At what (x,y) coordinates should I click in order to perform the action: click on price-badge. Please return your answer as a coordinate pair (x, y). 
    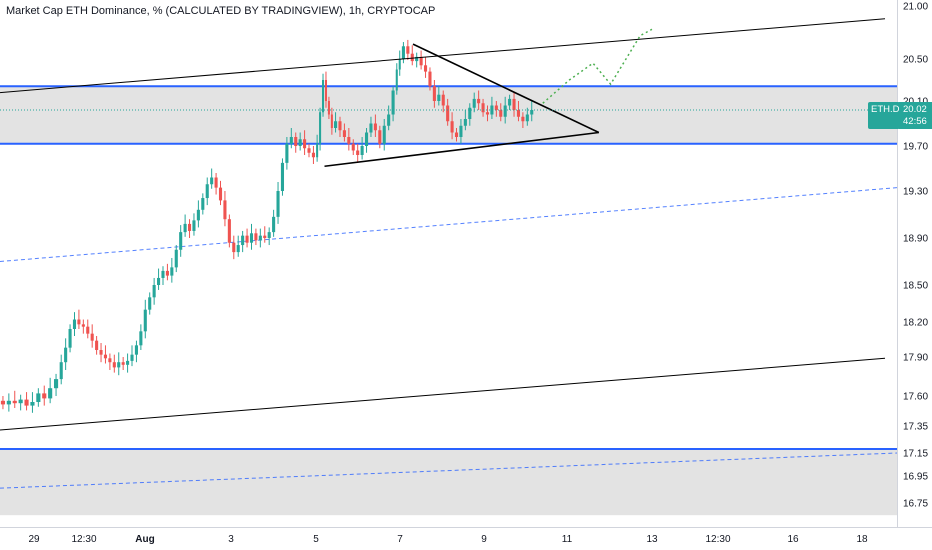
    Looking at the image, I should click on (884, 115).